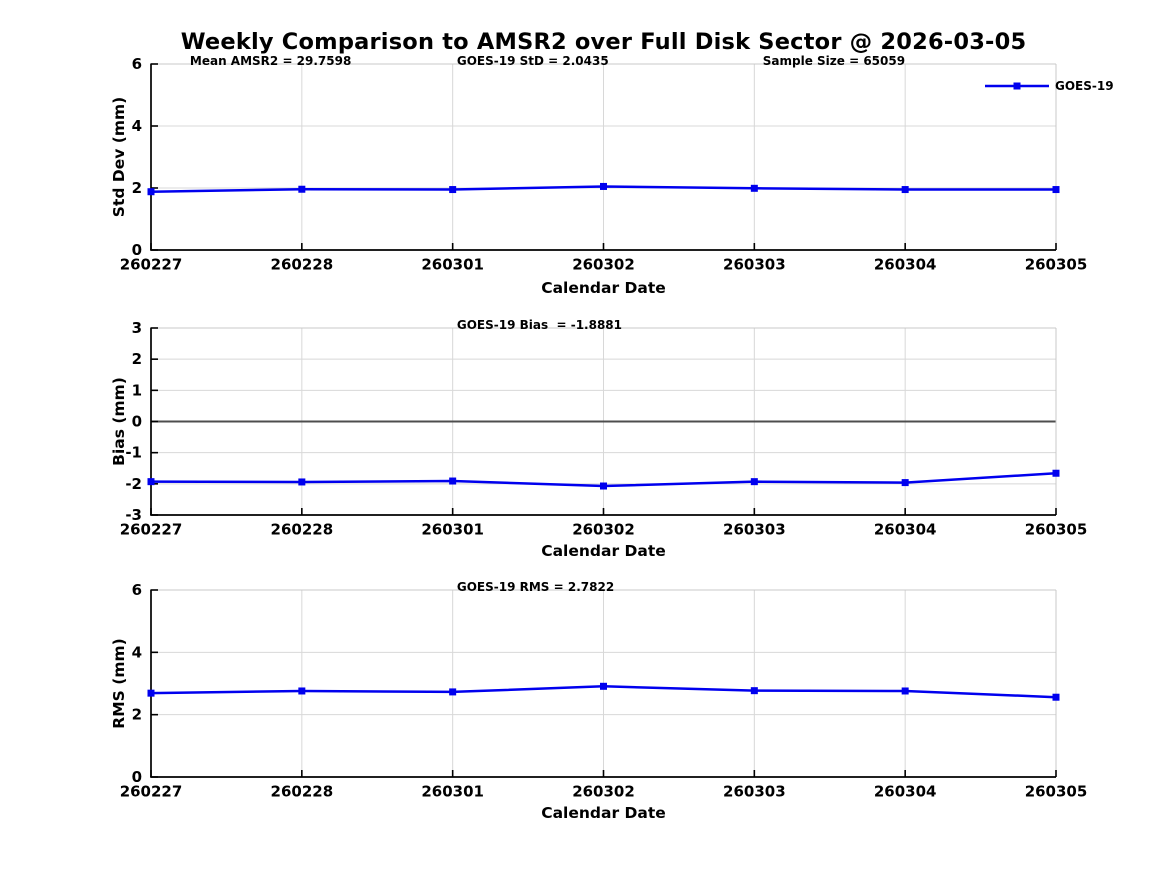 This screenshot has width=1167, height=875. Describe the element at coordinates (834, 61) in the screenshot. I see `annotation-std-dev: Sample Size = 65059` at that location.